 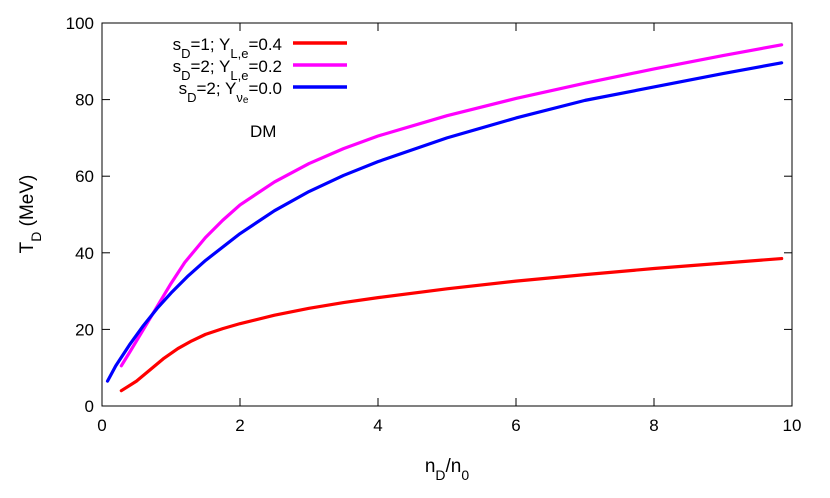 I want to click on x-tick-label: 0, so click(x=101, y=425).